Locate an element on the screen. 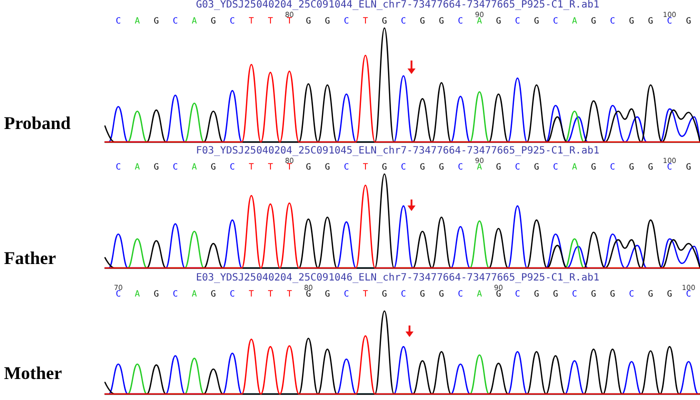 This screenshot has width=700, height=400. y-axis-title: Mother is located at coordinates (33, 373).